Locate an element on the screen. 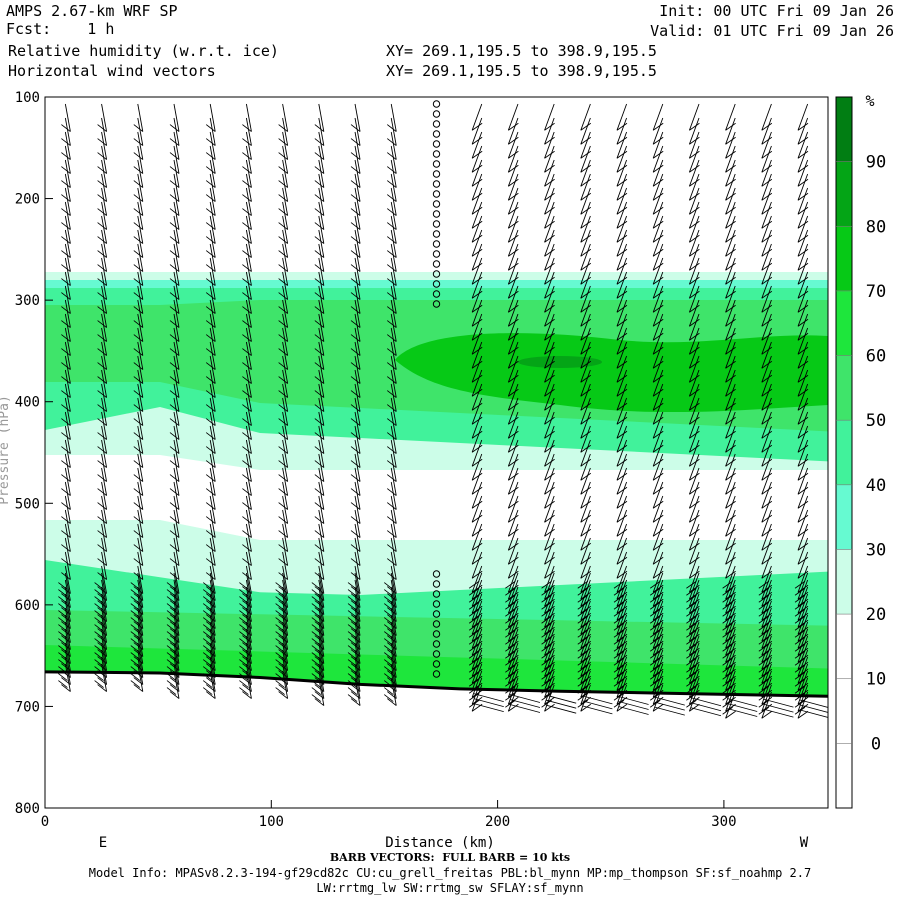  colorbar-swatch is located at coordinates (844, 517).